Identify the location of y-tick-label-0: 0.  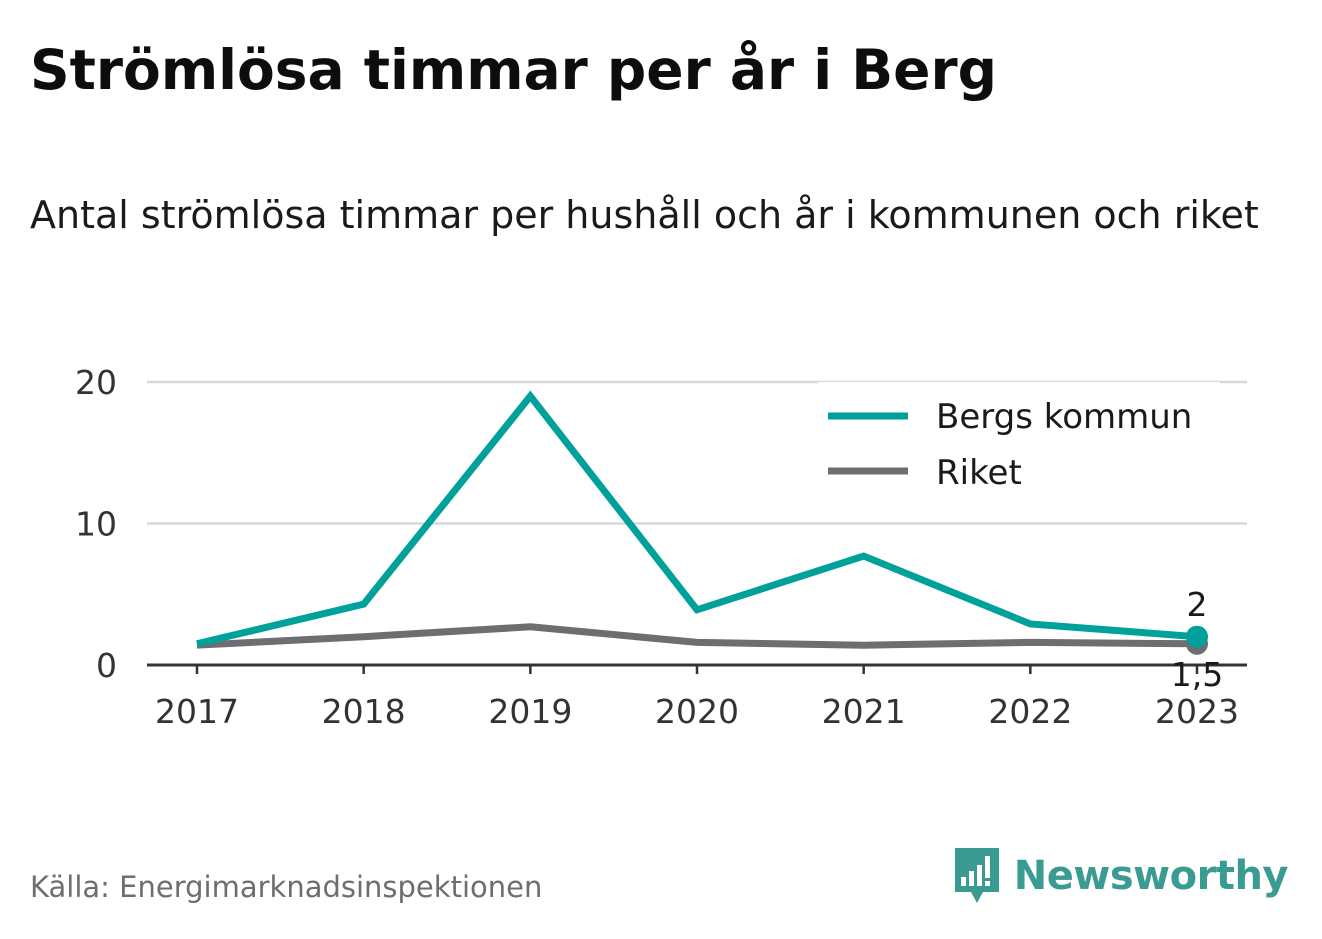
(106, 665).